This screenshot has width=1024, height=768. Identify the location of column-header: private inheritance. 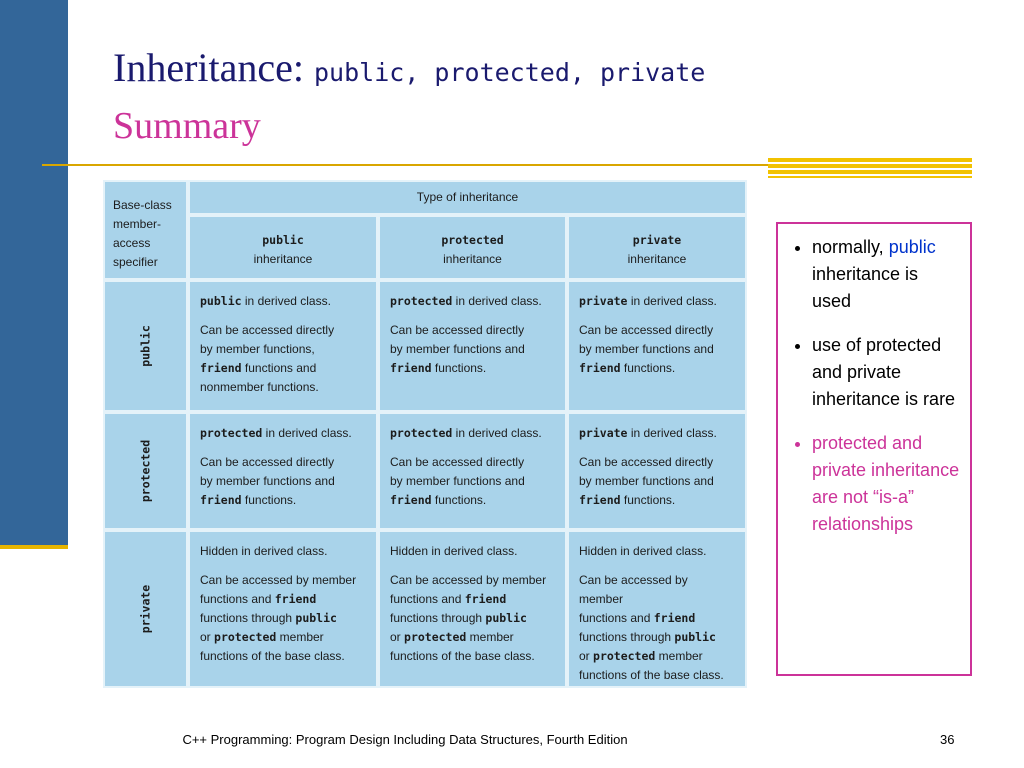
(657, 247).